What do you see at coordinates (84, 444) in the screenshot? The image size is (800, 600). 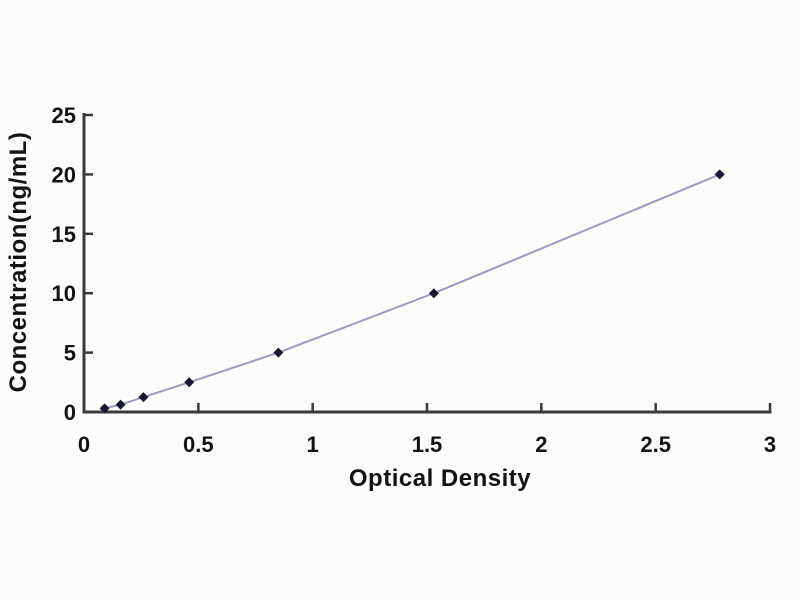 I see `x-tick-label: 0` at bounding box center [84, 444].